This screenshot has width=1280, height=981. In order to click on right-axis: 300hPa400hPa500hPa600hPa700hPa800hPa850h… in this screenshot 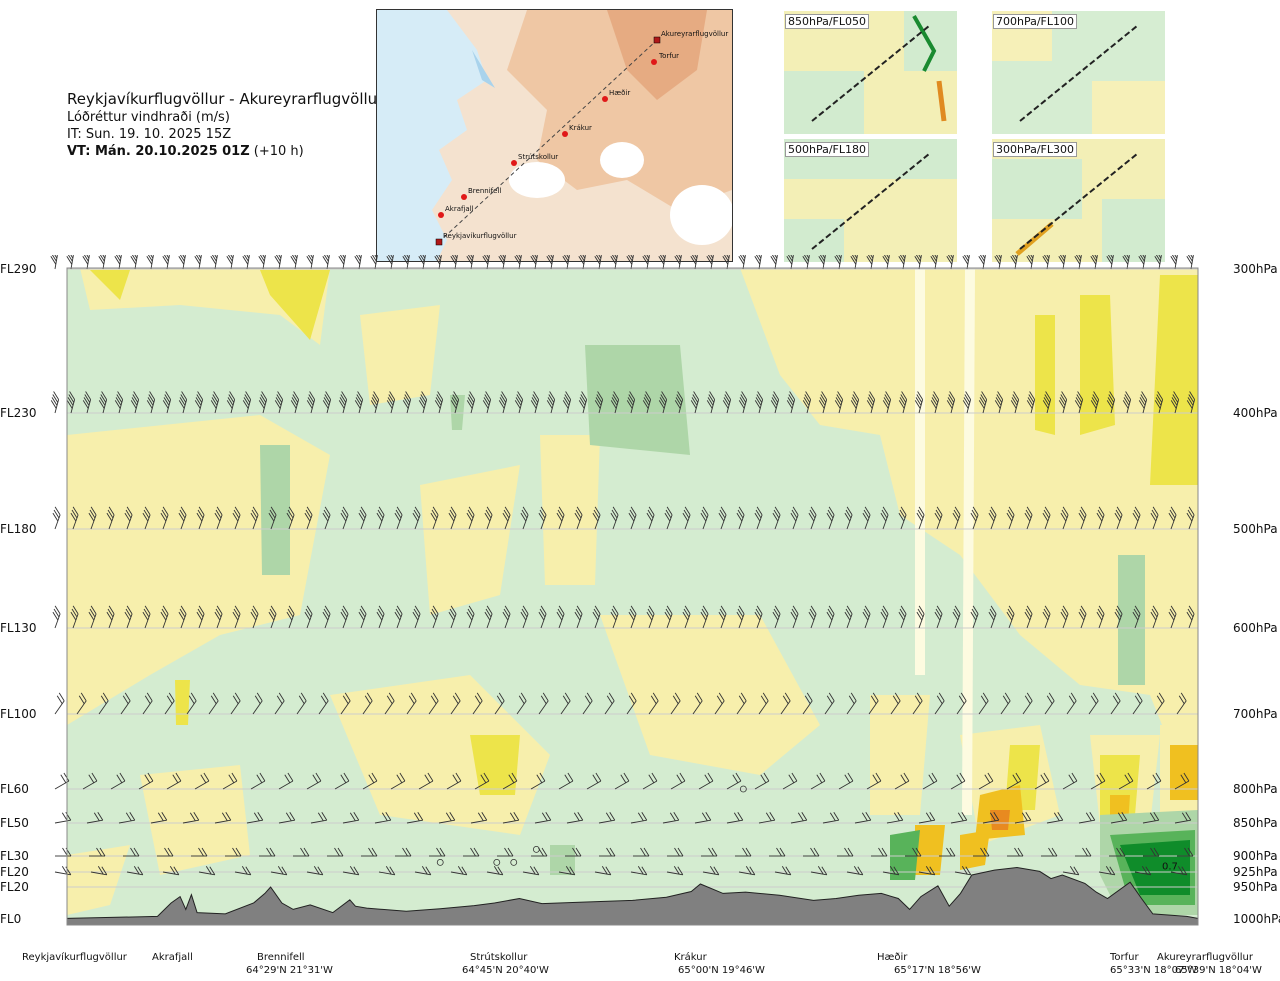, I will do `click(1256, 594)`.